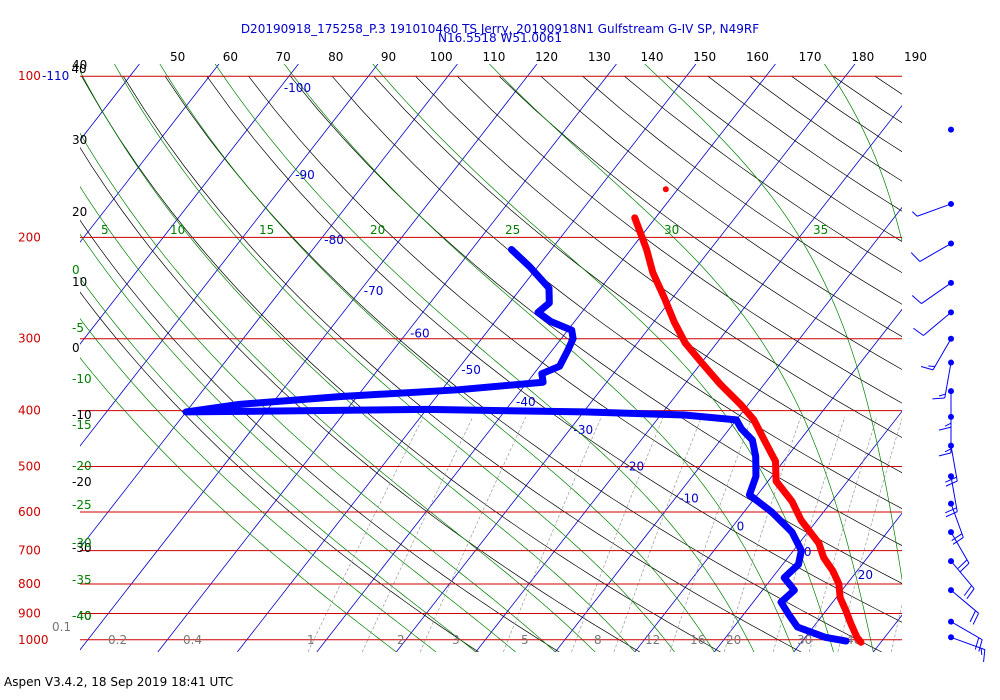 The width and height of the screenshot is (1000, 700). I want to click on top-axis-label: 80, so click(335, 57).